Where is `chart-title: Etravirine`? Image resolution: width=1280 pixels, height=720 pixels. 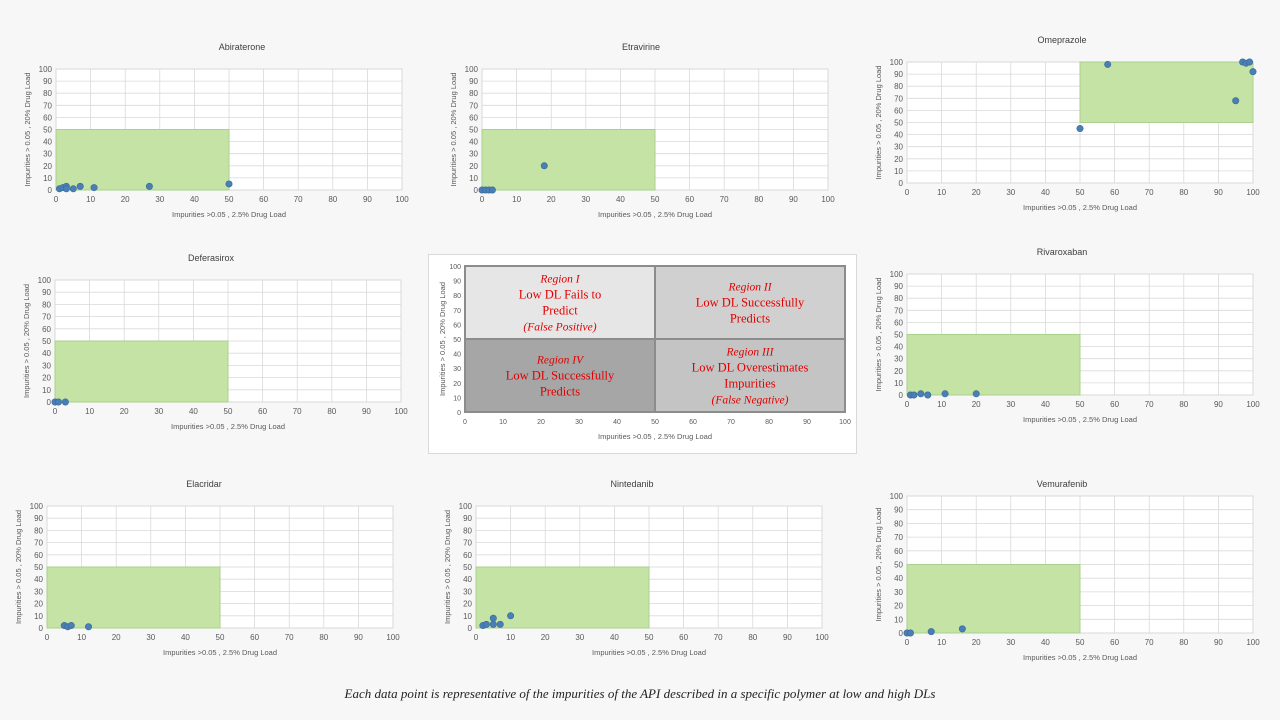
chart-title: Etravirine is located at coordinates (641, 47).